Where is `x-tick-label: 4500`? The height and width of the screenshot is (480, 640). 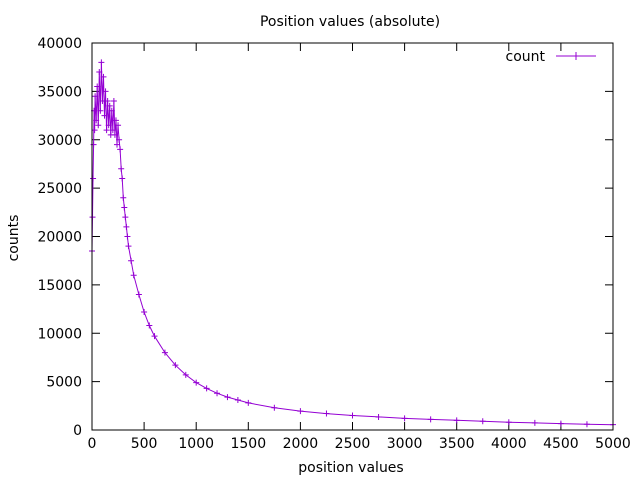 x-tick-label: 4500 is located at coordinates (561, 444).